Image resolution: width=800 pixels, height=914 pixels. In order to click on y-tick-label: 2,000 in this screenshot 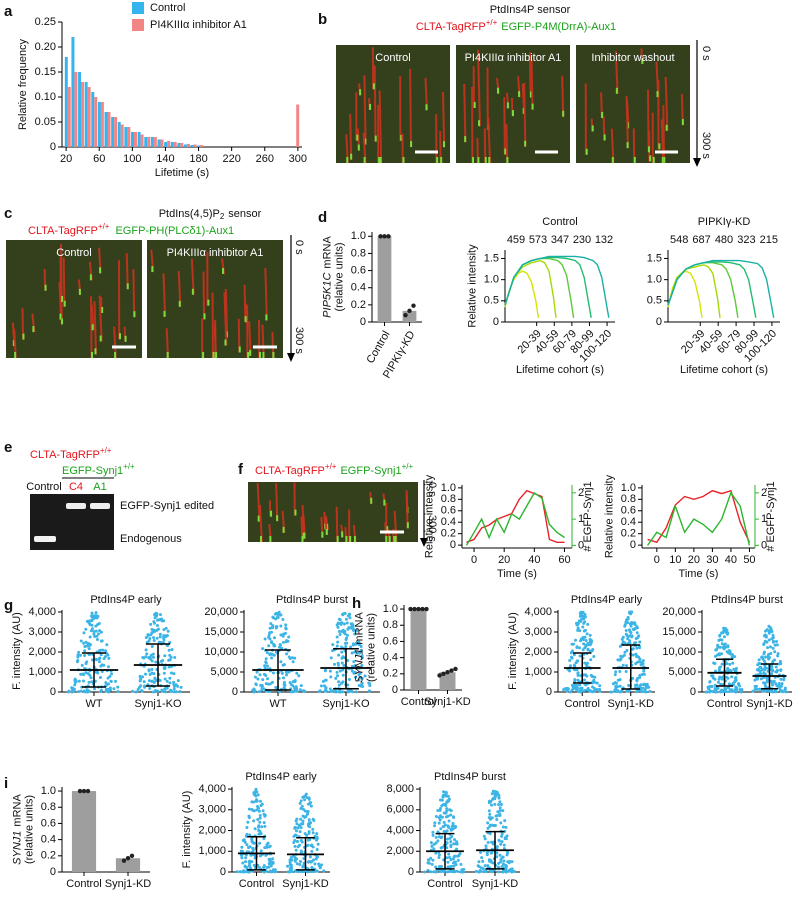, I will do `click(400, 851)`.